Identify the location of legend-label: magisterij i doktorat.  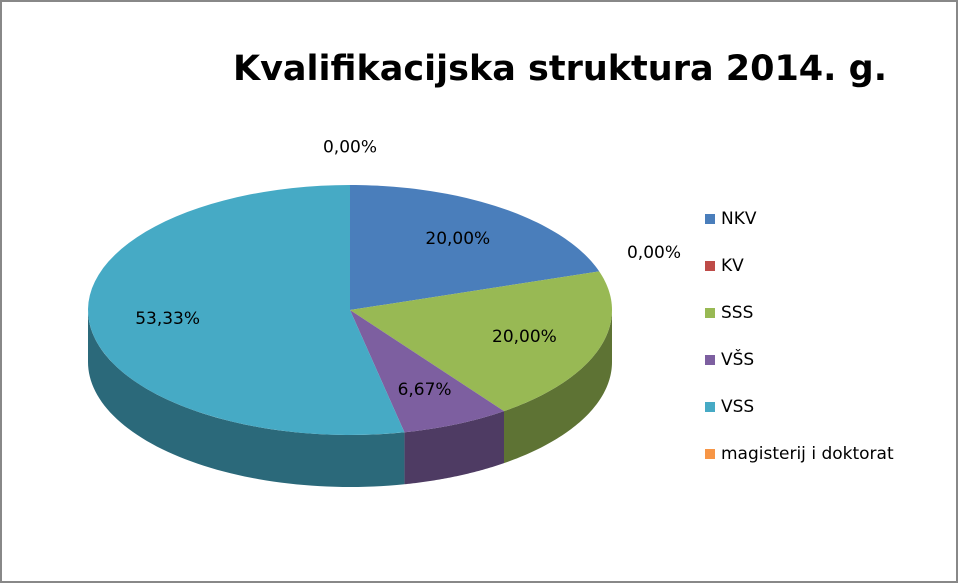
(807, 454).